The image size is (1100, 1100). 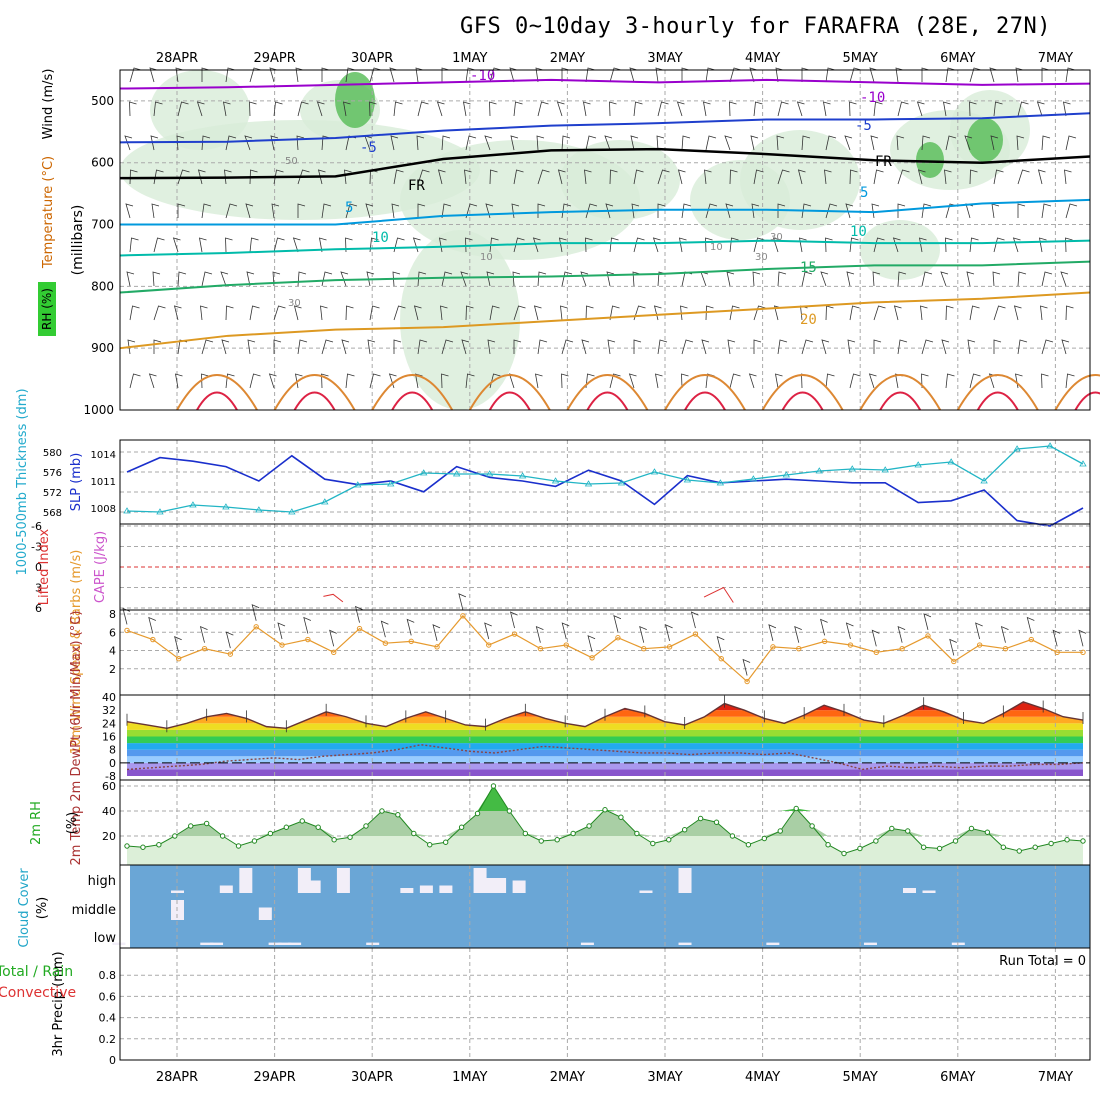 I want to click on cloud-bar-low, so click(x=587, y=943).